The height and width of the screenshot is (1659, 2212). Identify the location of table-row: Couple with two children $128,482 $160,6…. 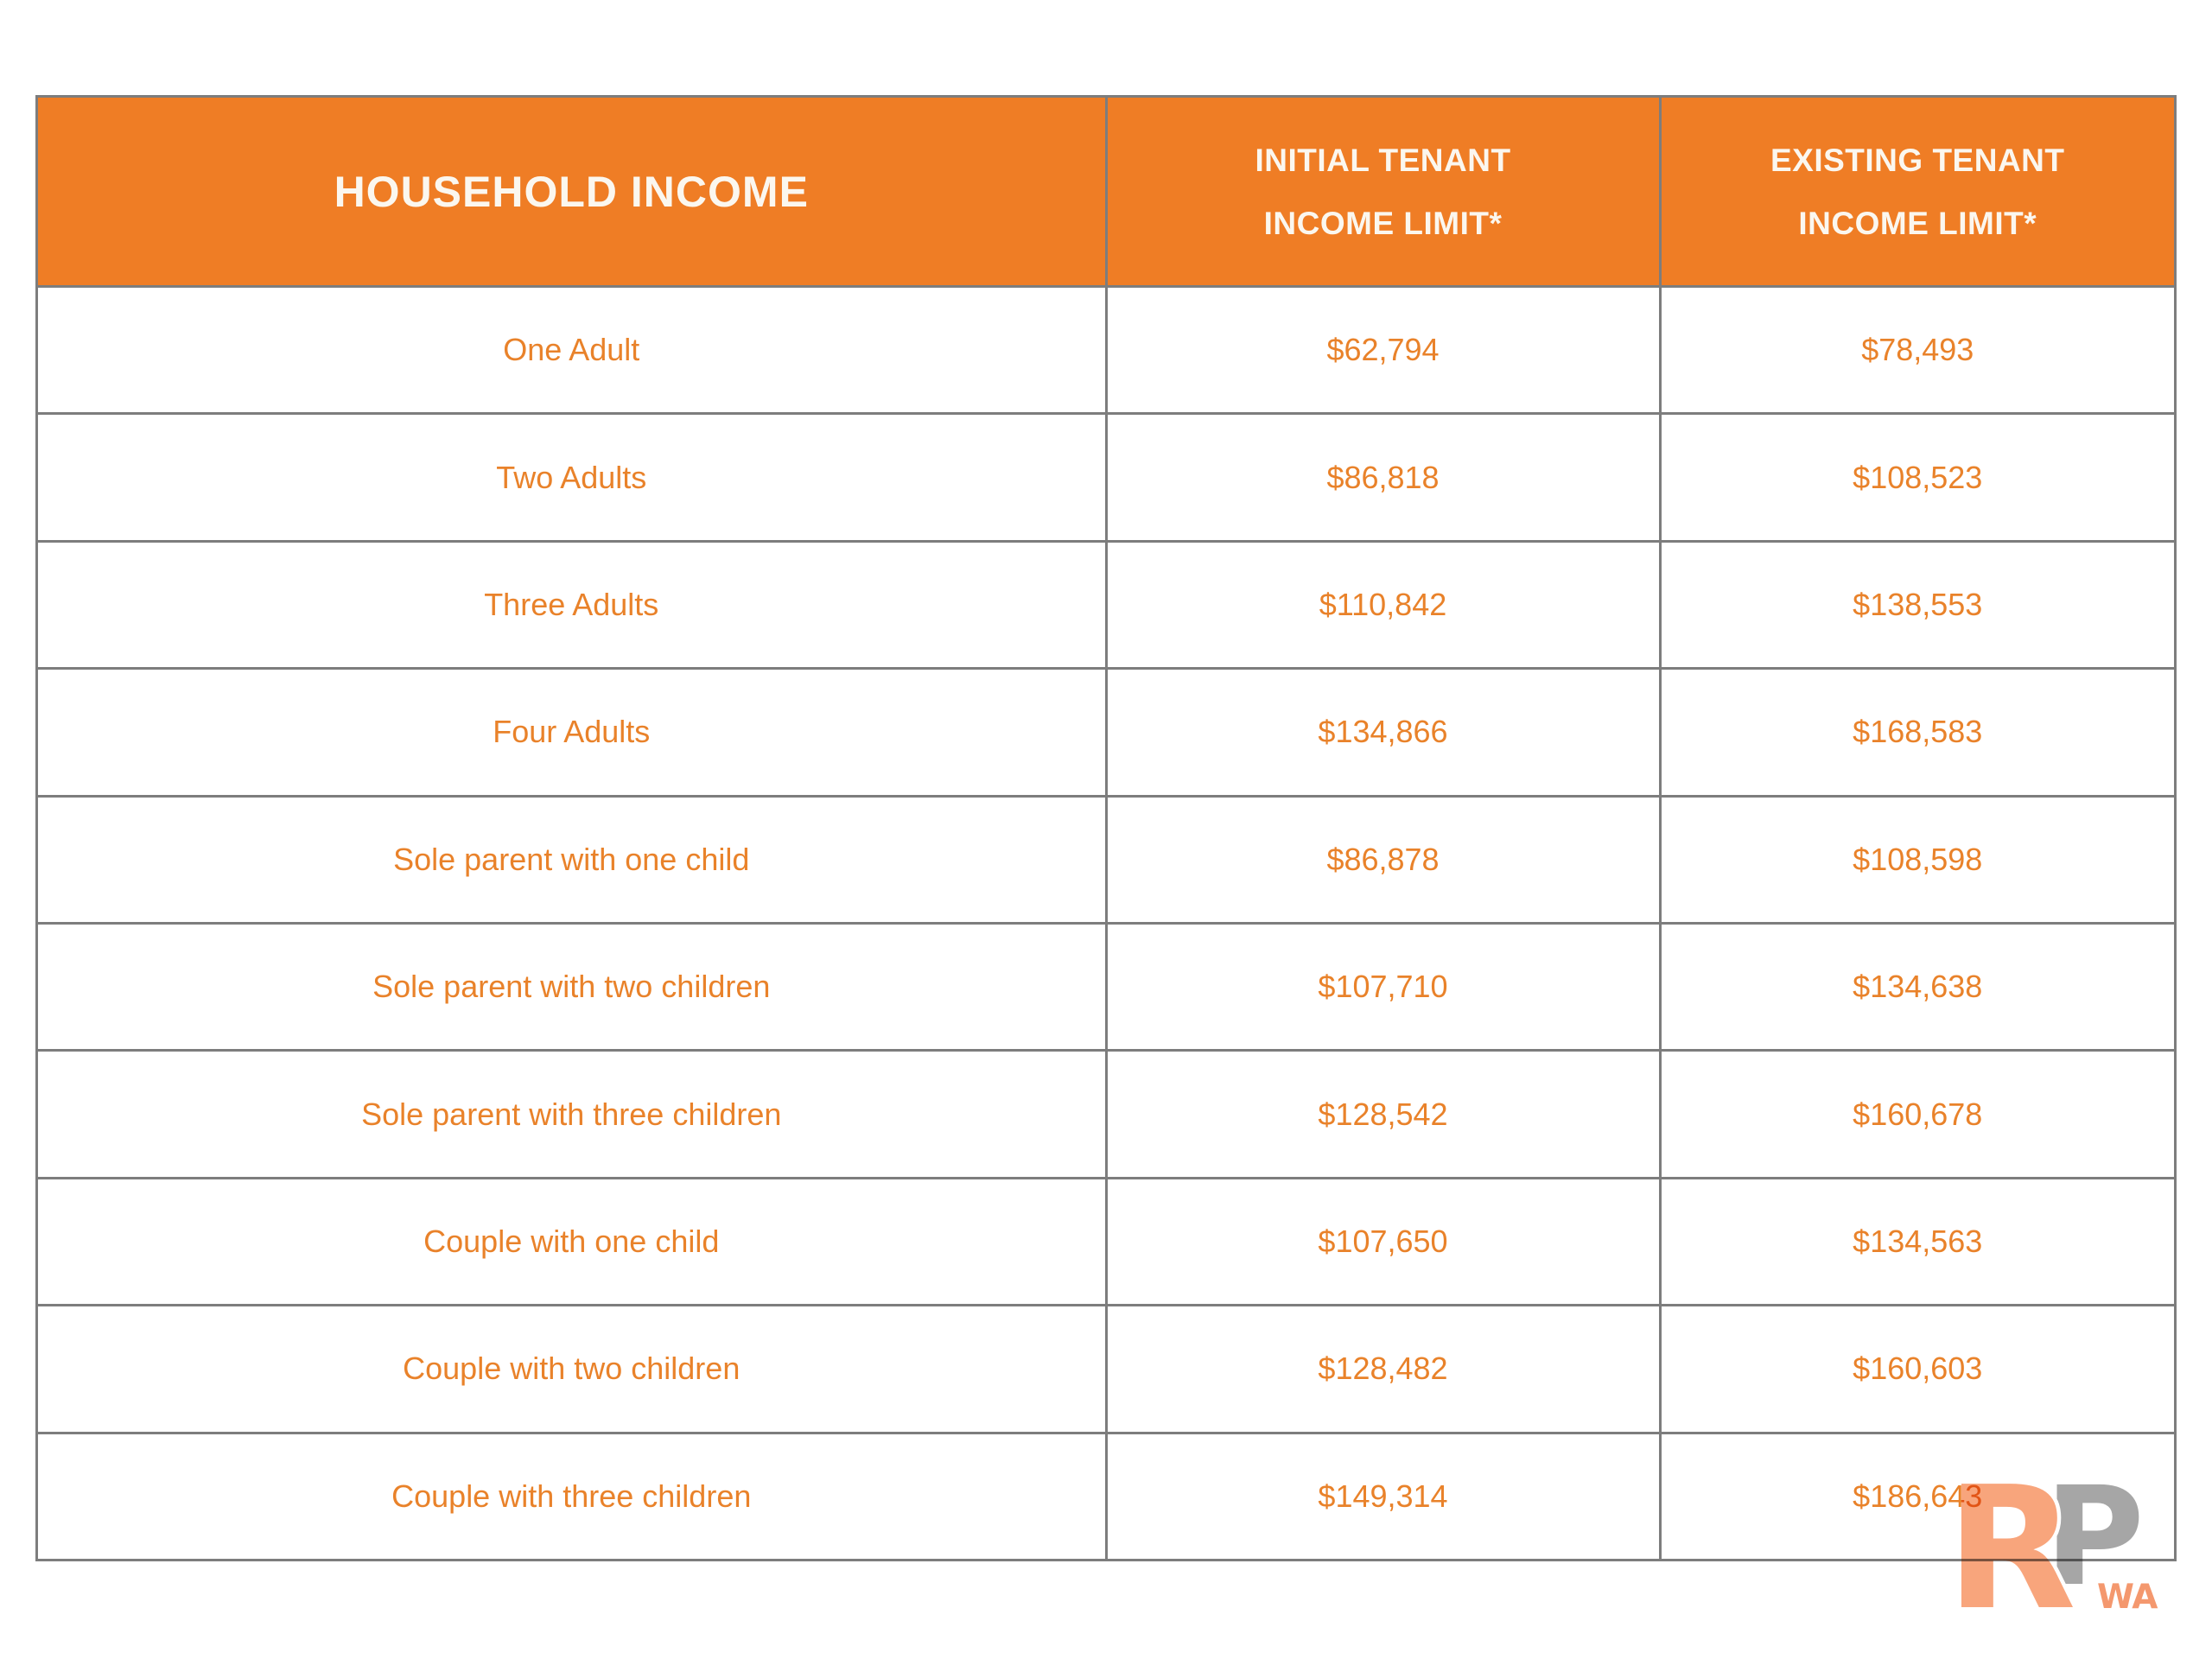
(1106, 1369).